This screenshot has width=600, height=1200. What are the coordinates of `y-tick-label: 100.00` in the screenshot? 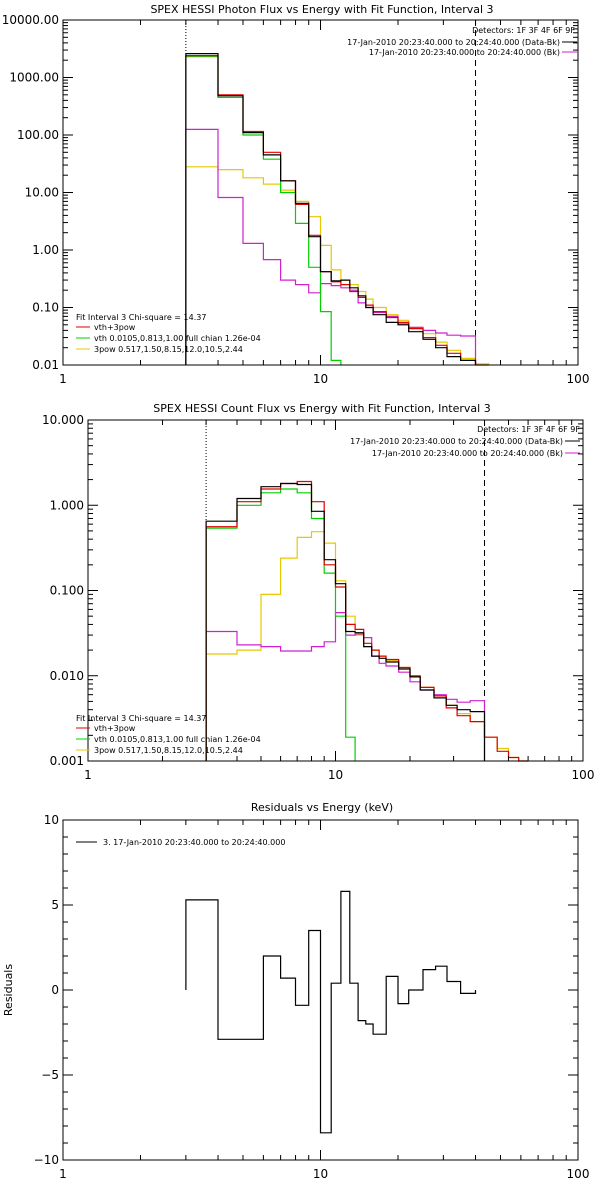 It's located at (38, 135).